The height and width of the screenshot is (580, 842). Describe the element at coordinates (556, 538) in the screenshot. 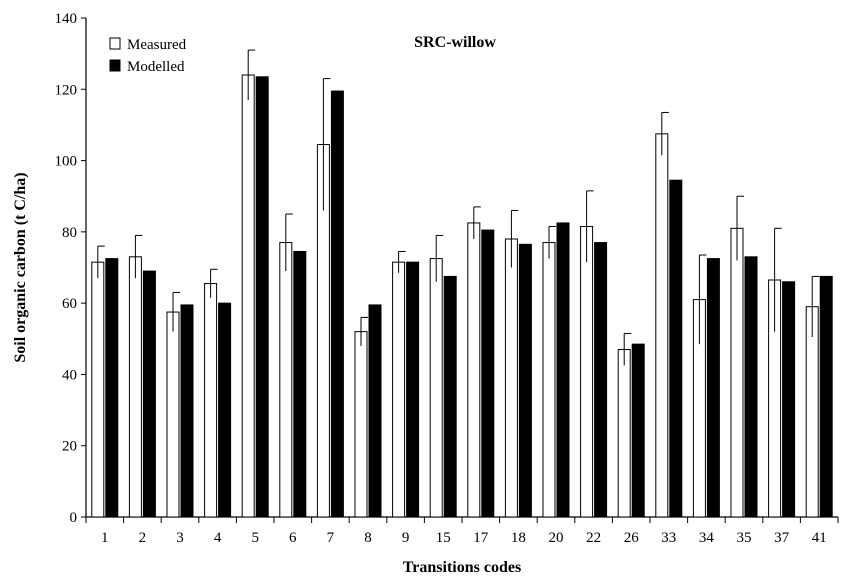

I see `x-tick-label: 20` at that location.